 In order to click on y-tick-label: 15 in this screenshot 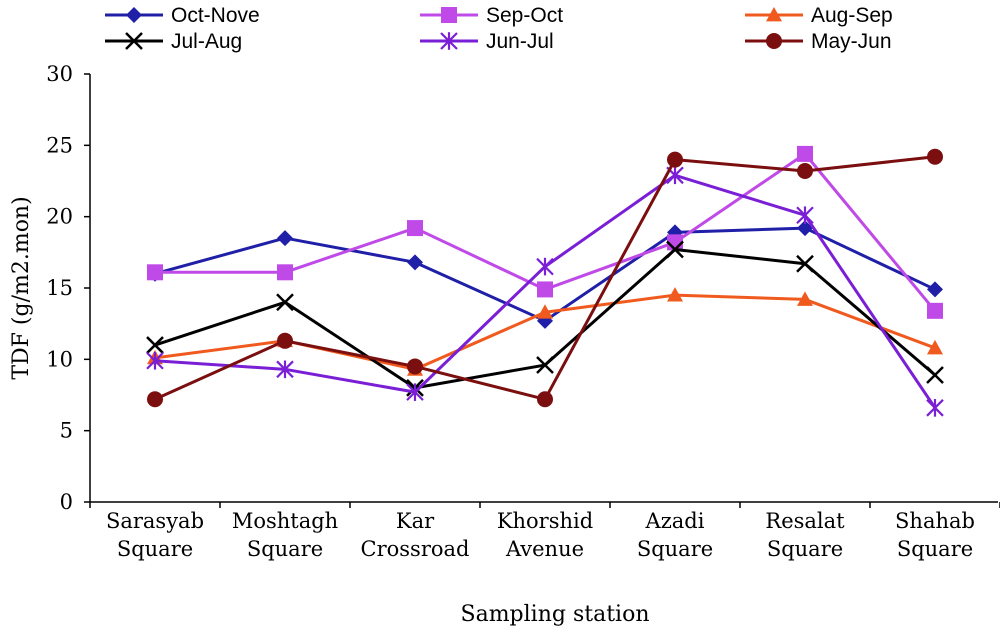, I will do `click(59, 288)`.